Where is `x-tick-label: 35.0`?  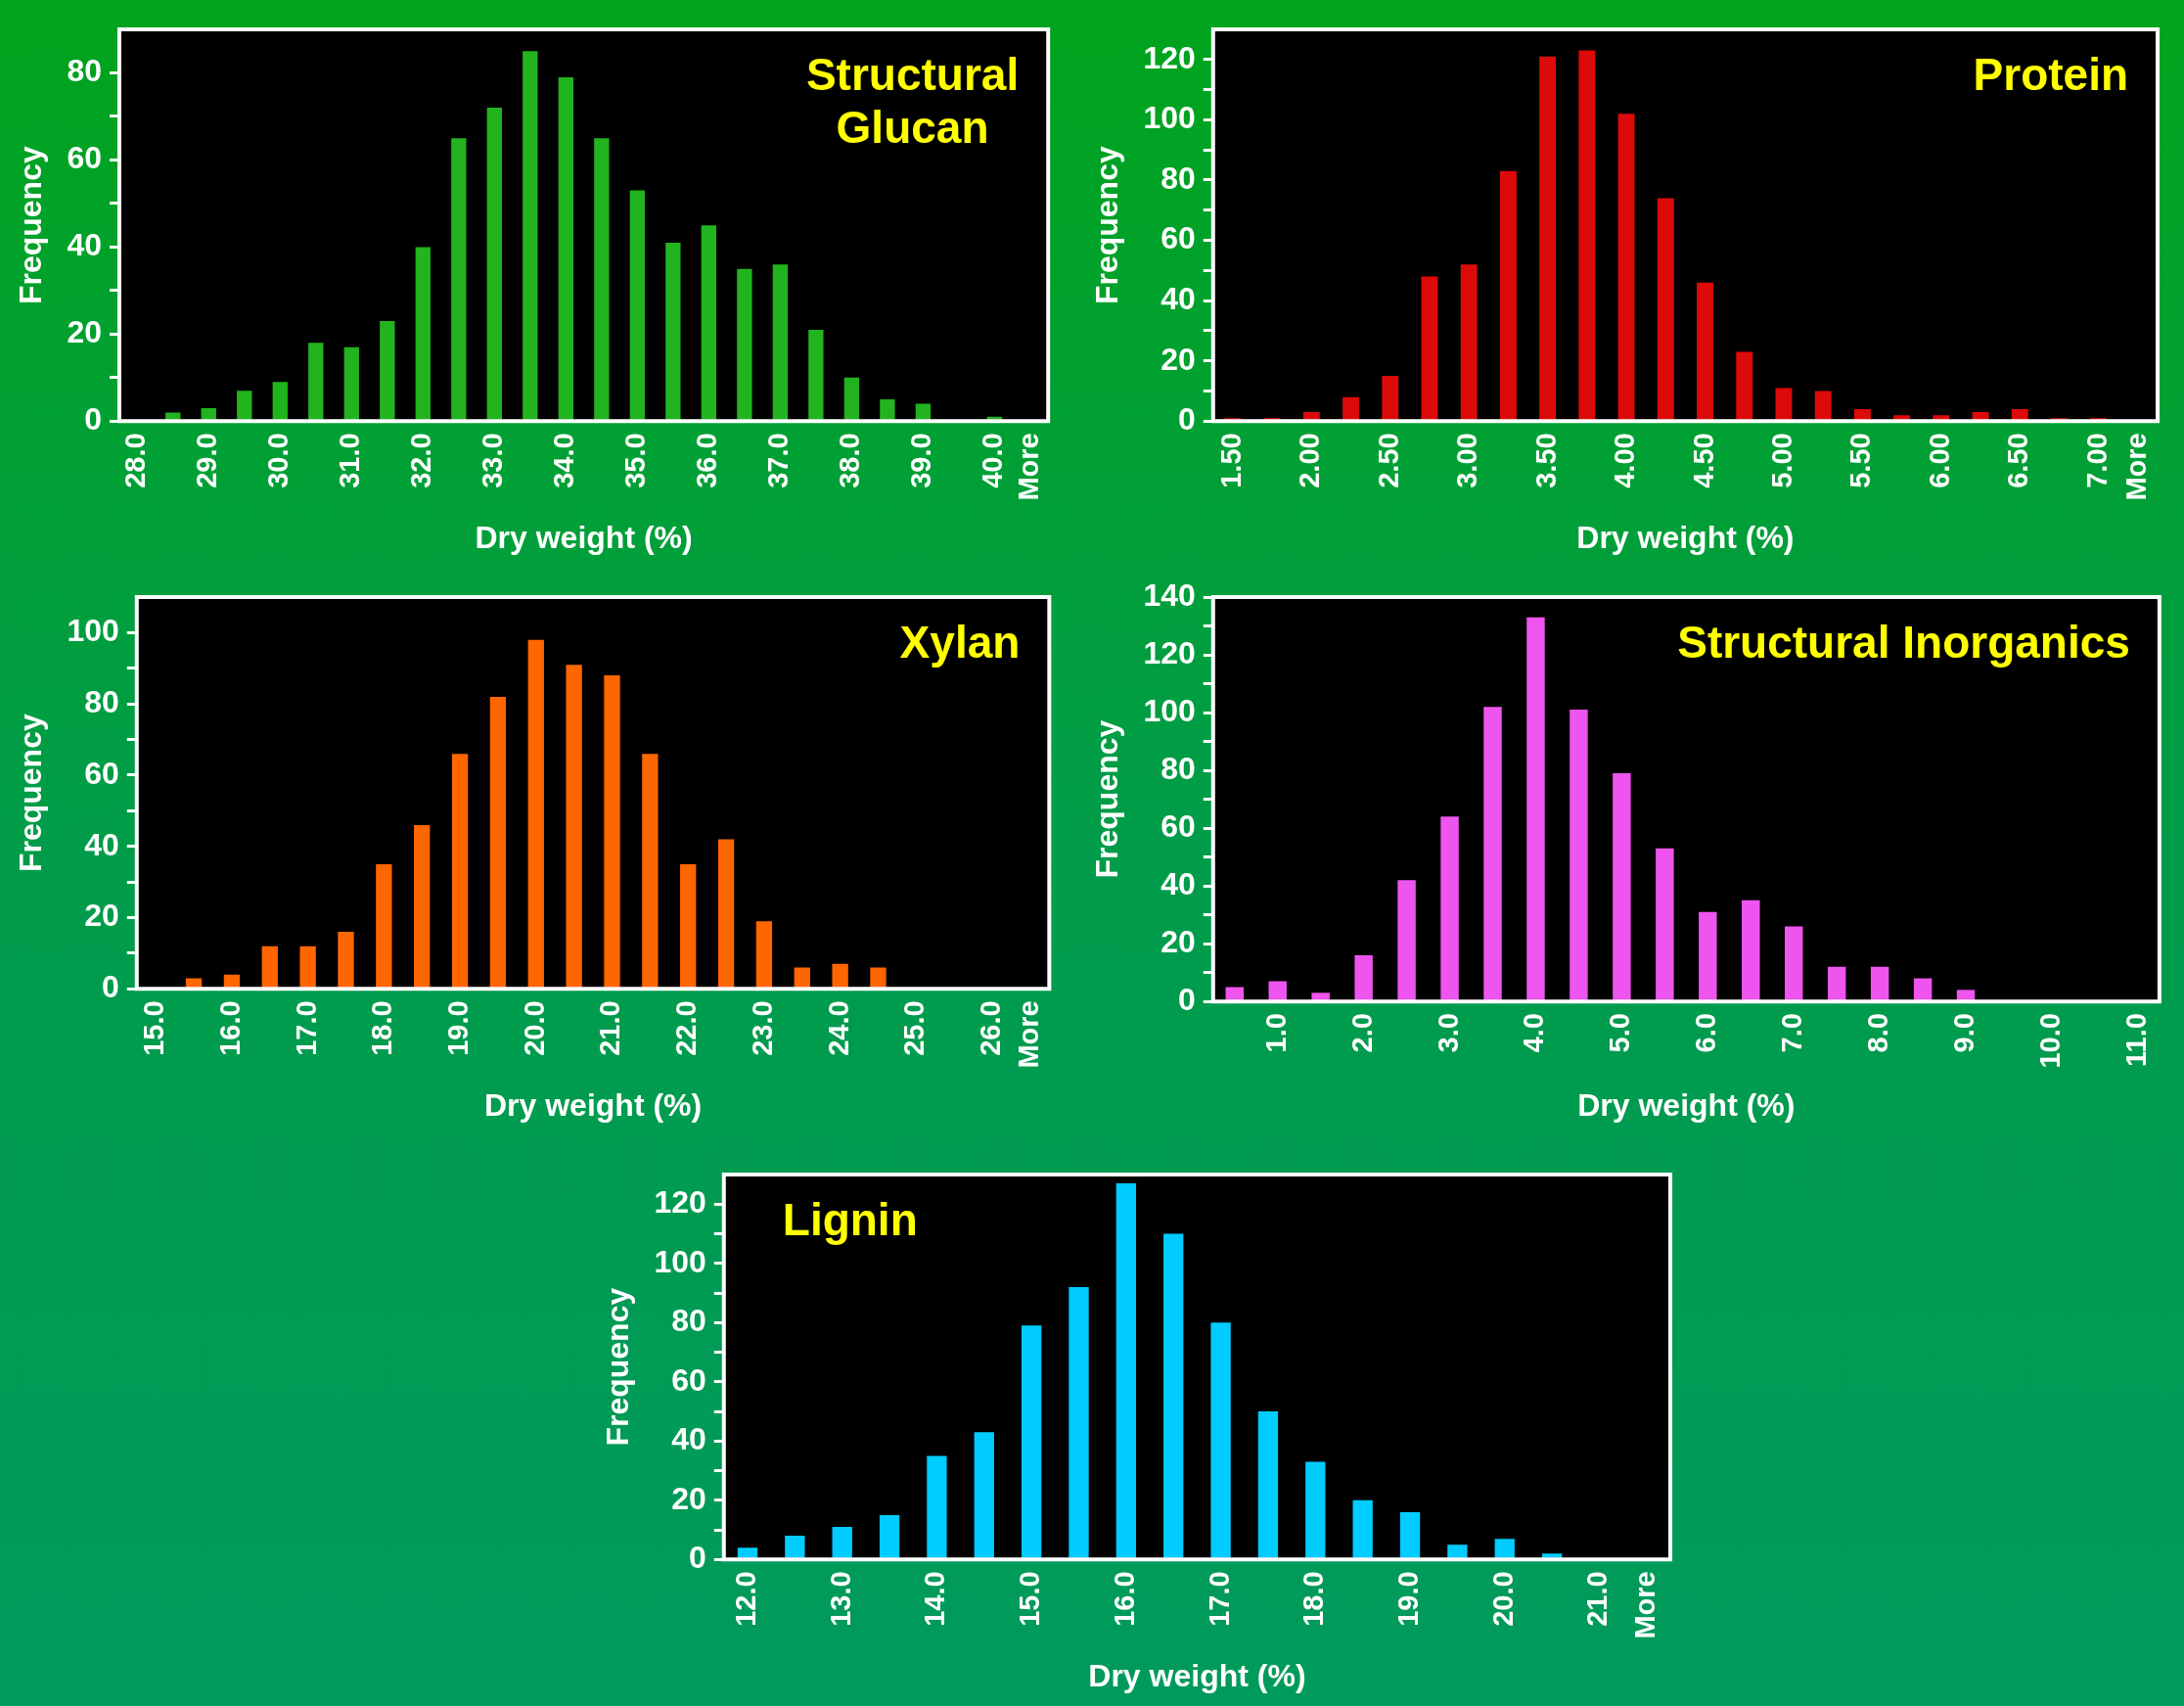
x-tick-label: 35.0 is located at coordinates (635, 460).